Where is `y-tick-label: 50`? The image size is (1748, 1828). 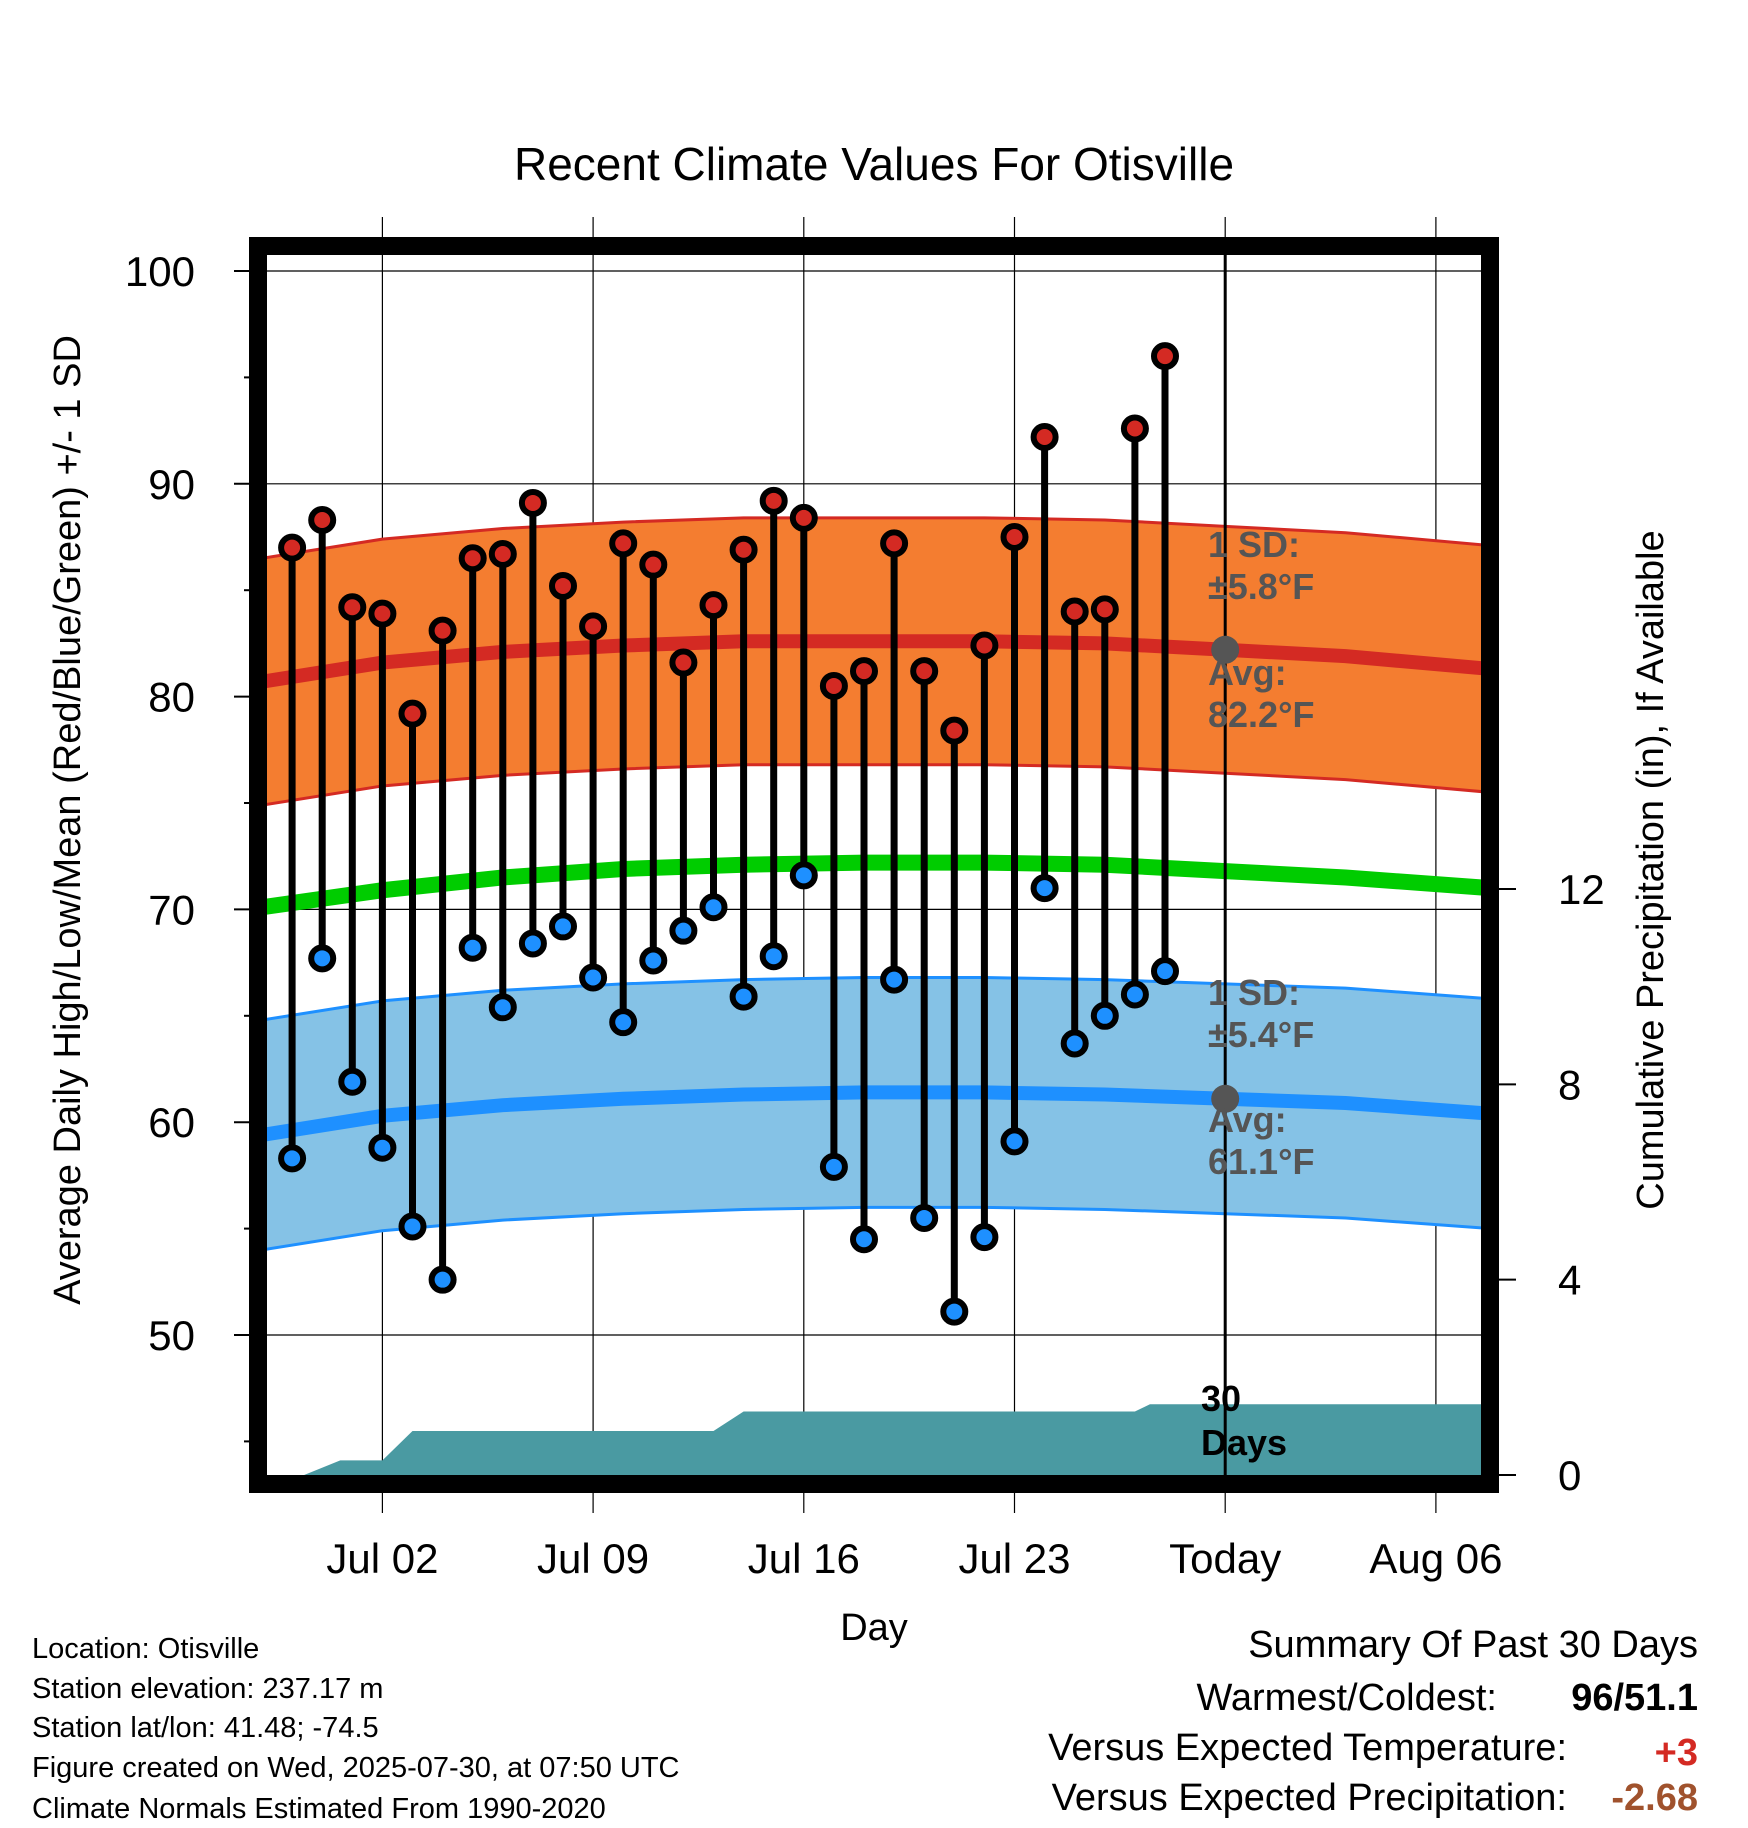 y-tick-label: 50 is located at coordinates (171, 1335).